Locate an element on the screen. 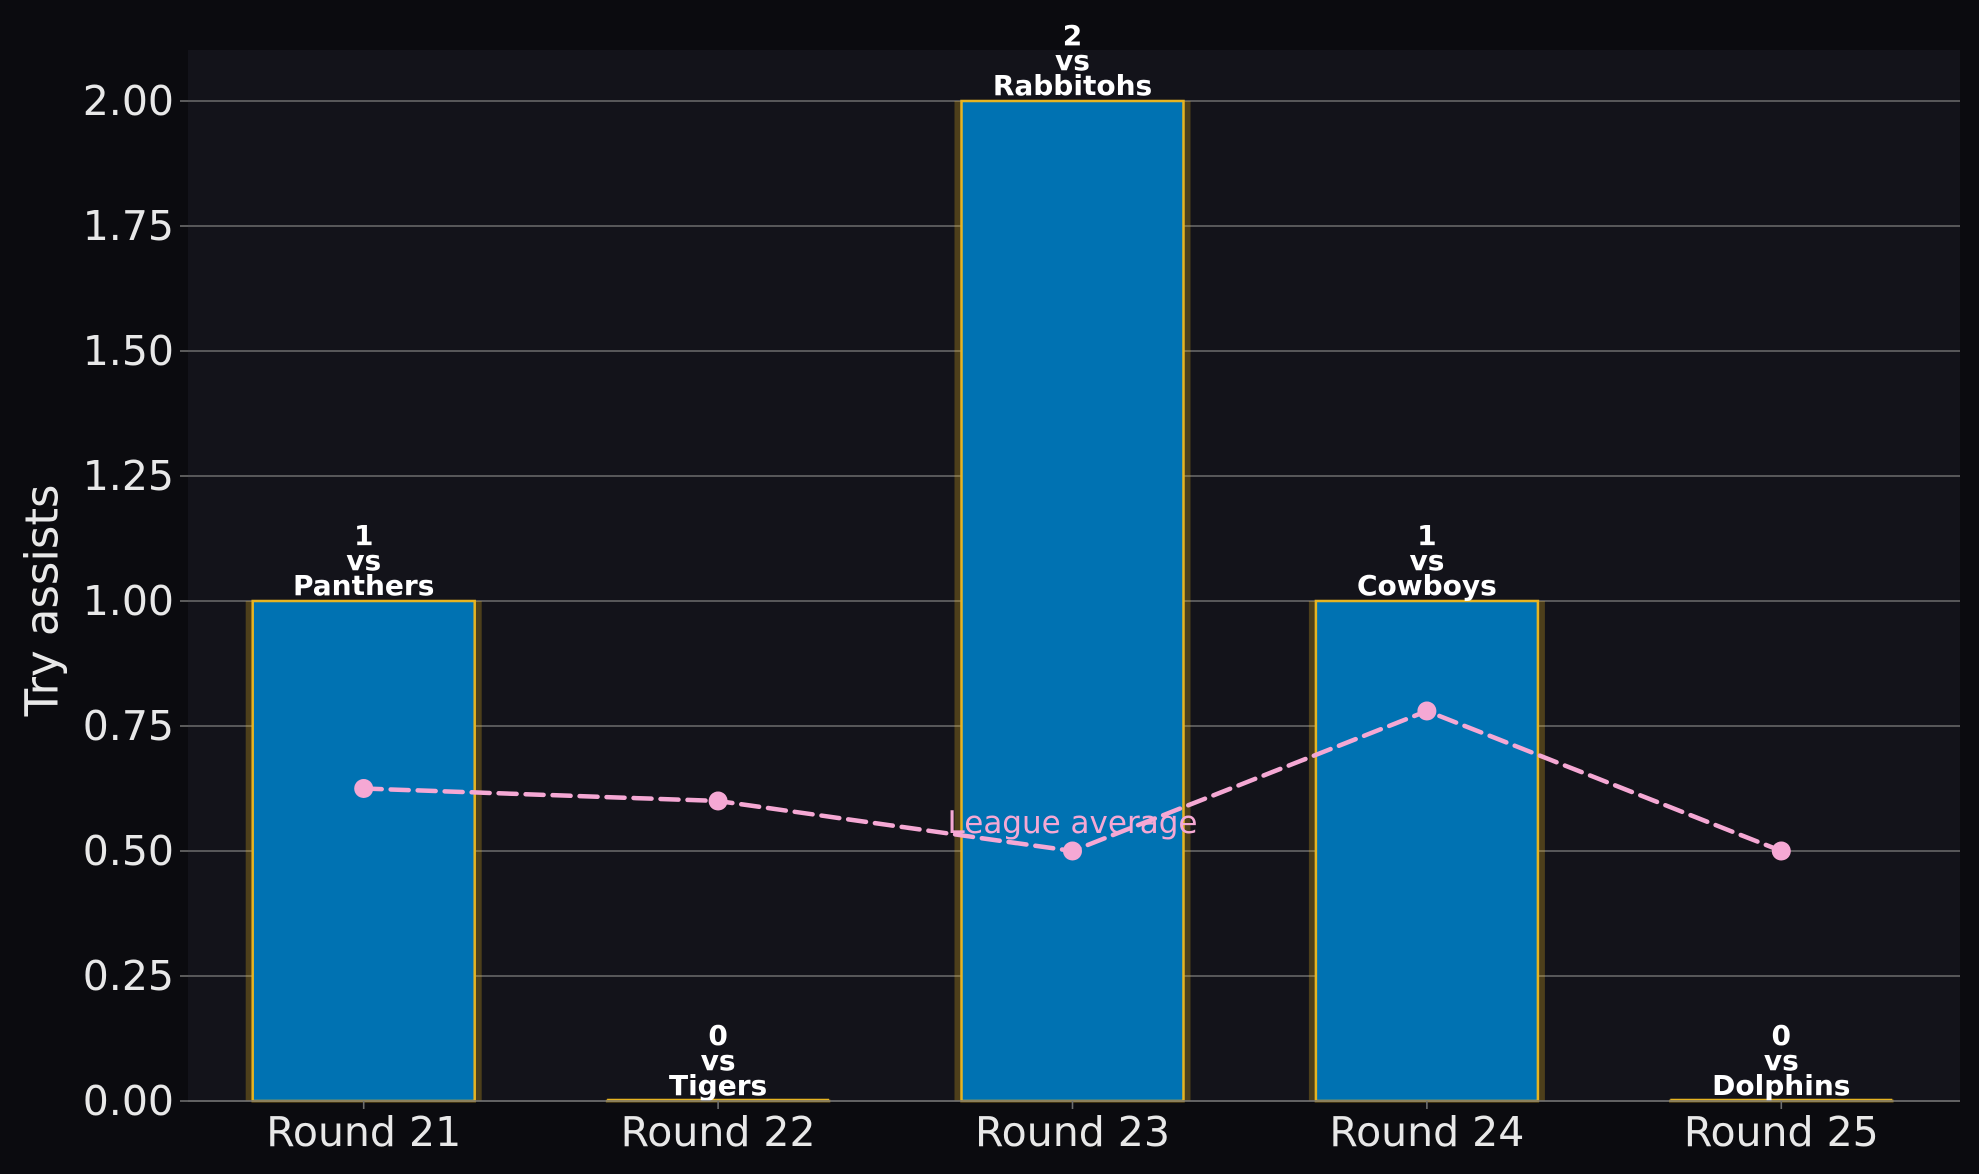  league-average-series: League average is located at coordinates (1072, 781).